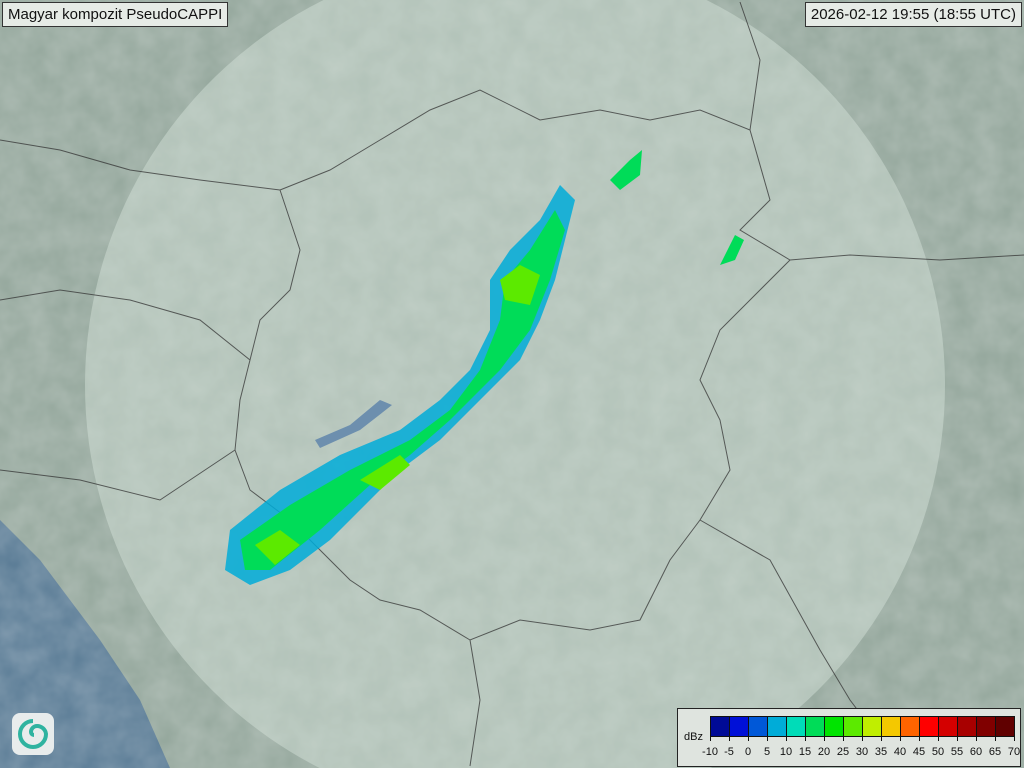 The image size is (1024, 768). Describe the element at coordinates (976, 752) in the screenshot. I see `tick-label: 60` at that location.